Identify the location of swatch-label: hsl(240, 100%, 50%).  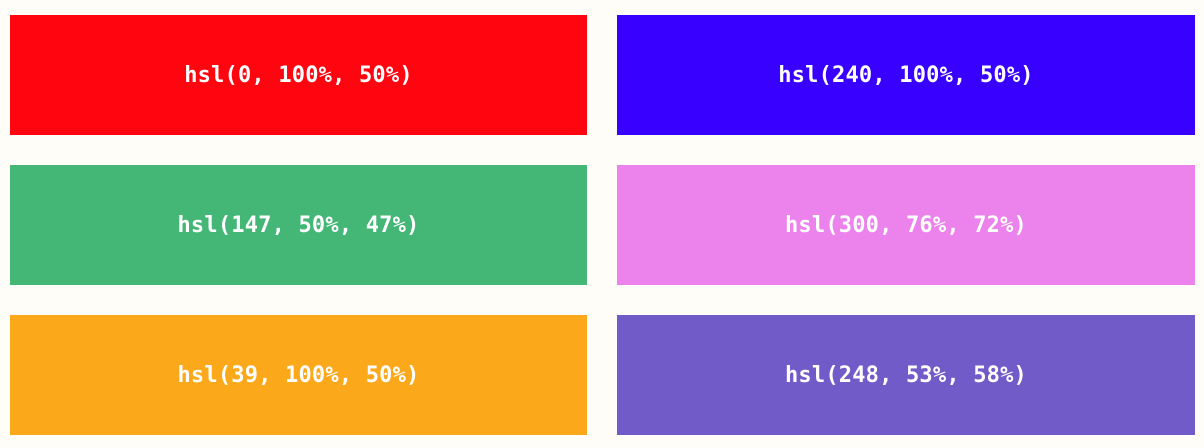
(906, 75).